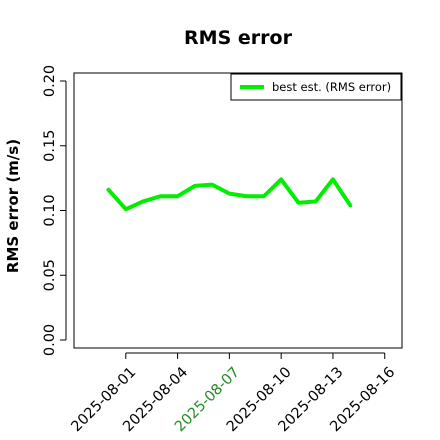  What do you see at coordinates (50, 275) in the screenshot?
I see `y-tick-label: 0.05` at bounding box center [50, 275].